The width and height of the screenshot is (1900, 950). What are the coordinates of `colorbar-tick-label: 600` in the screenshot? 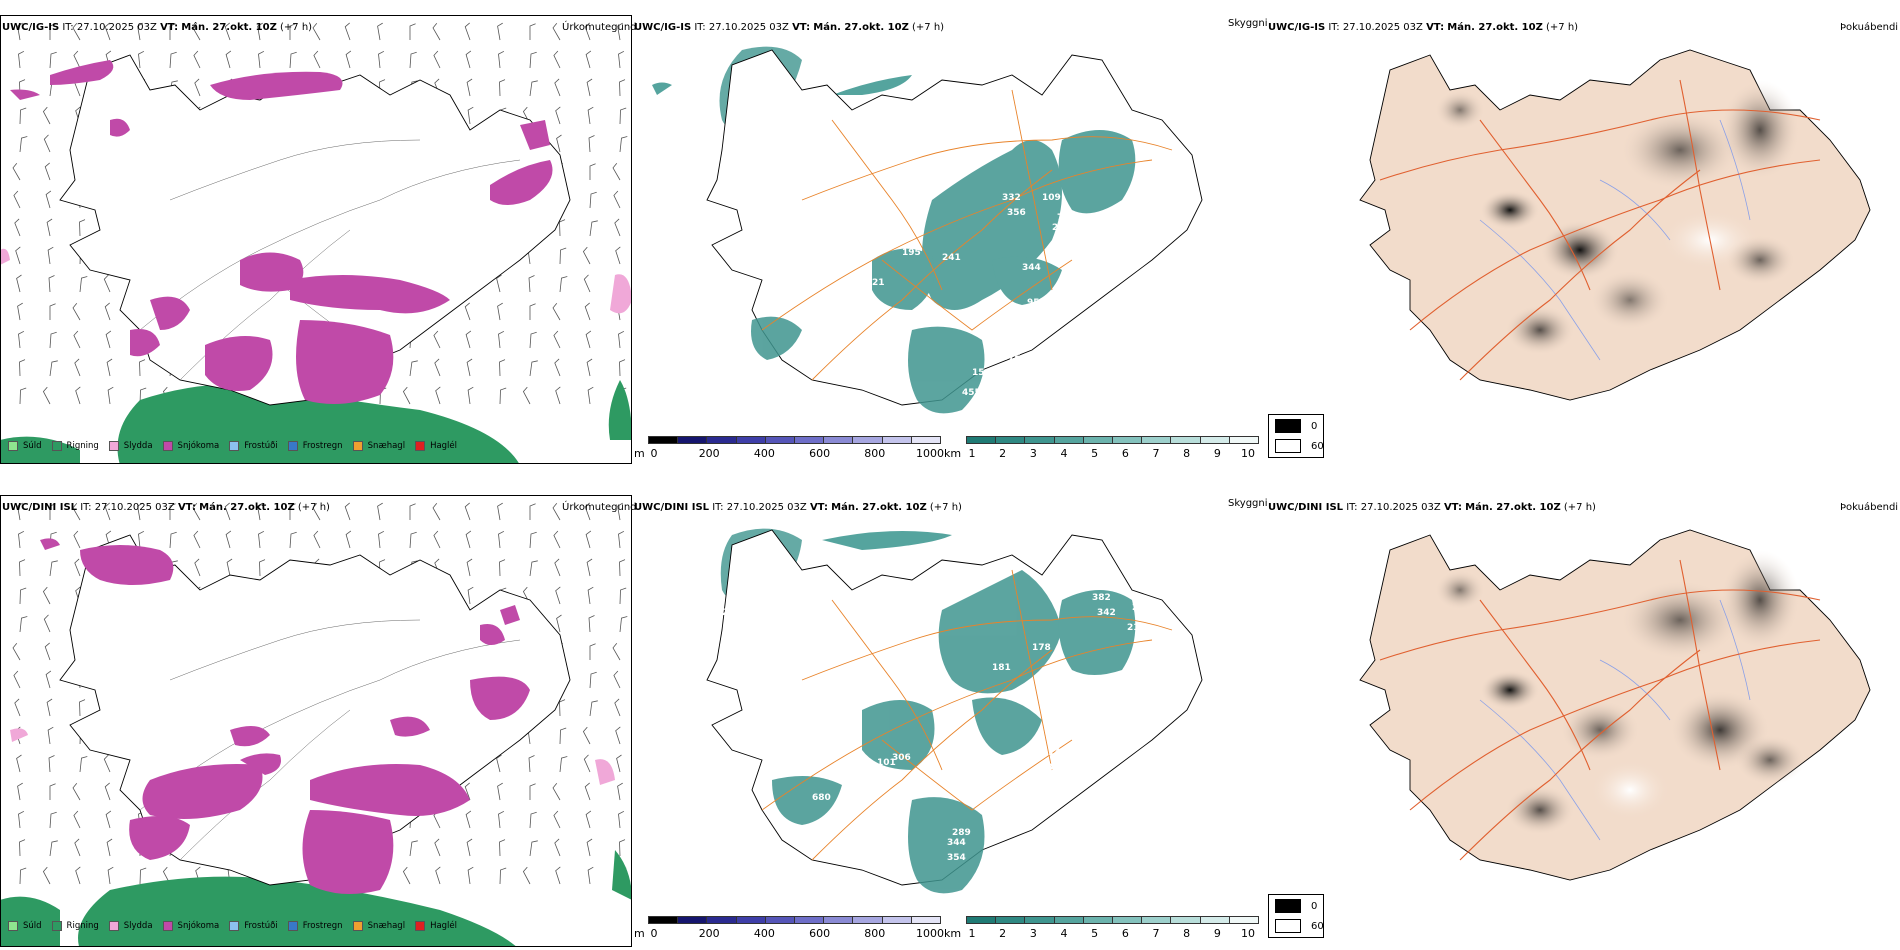 It's located at (820, 933).